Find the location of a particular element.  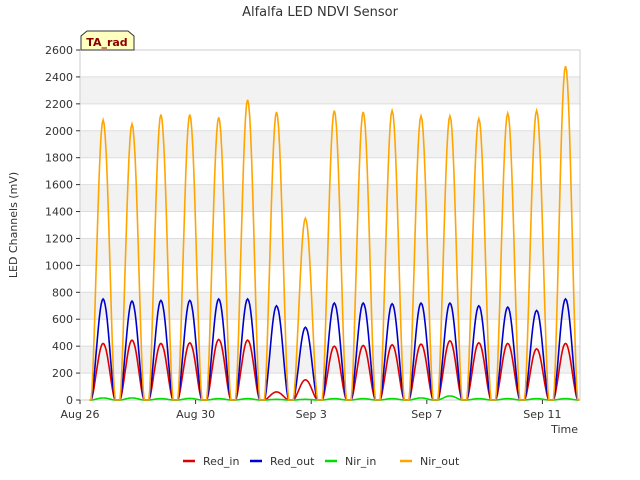

y-tick-label: 1600 is located at coordinates (59, 185).